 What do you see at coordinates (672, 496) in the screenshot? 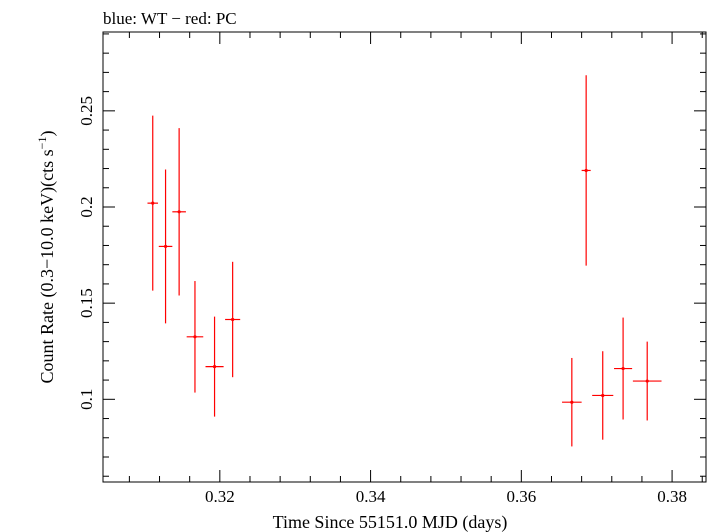
I see `x-tick-label: 0.38` at bounding box center [672, 496].